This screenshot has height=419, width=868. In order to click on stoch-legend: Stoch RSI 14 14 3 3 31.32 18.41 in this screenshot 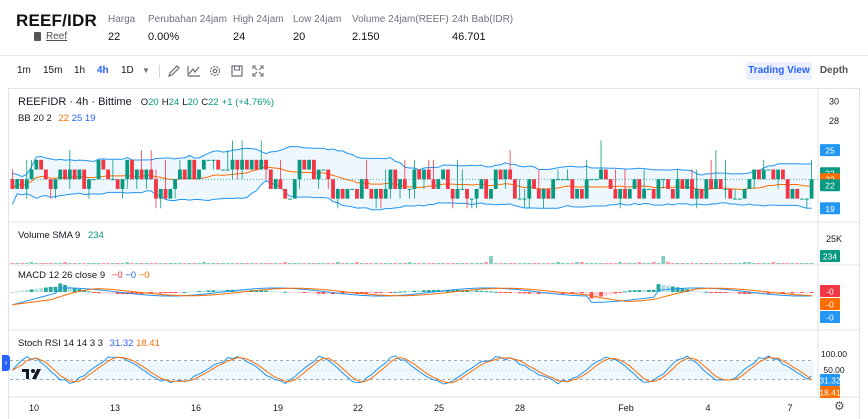, I will do `click(89, 343)`.